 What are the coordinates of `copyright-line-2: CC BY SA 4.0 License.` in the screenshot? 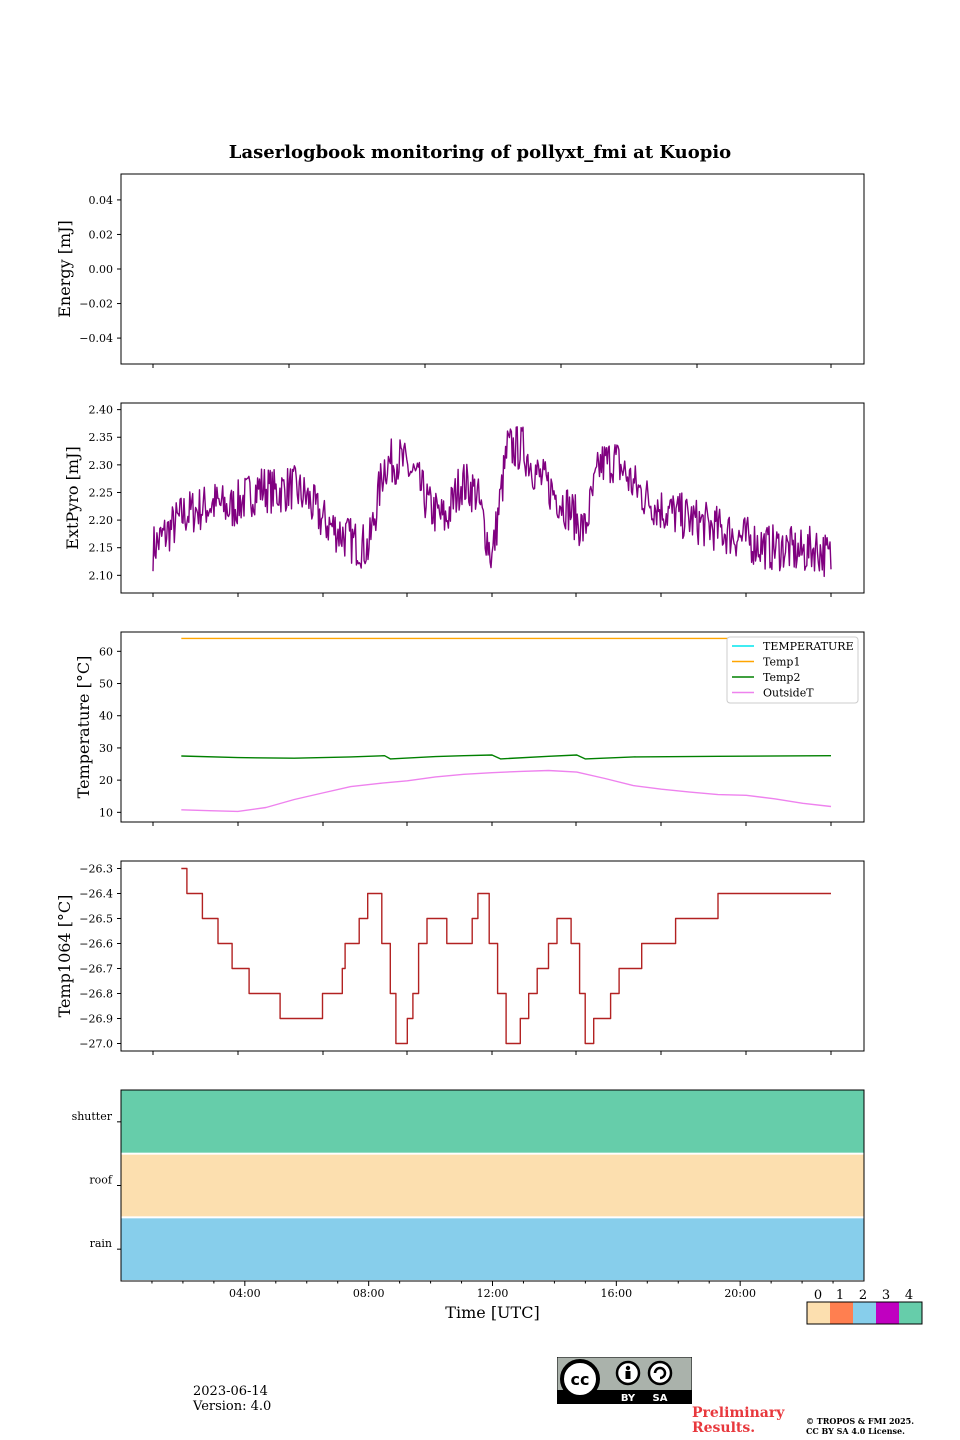 It's located at (855, 1431).